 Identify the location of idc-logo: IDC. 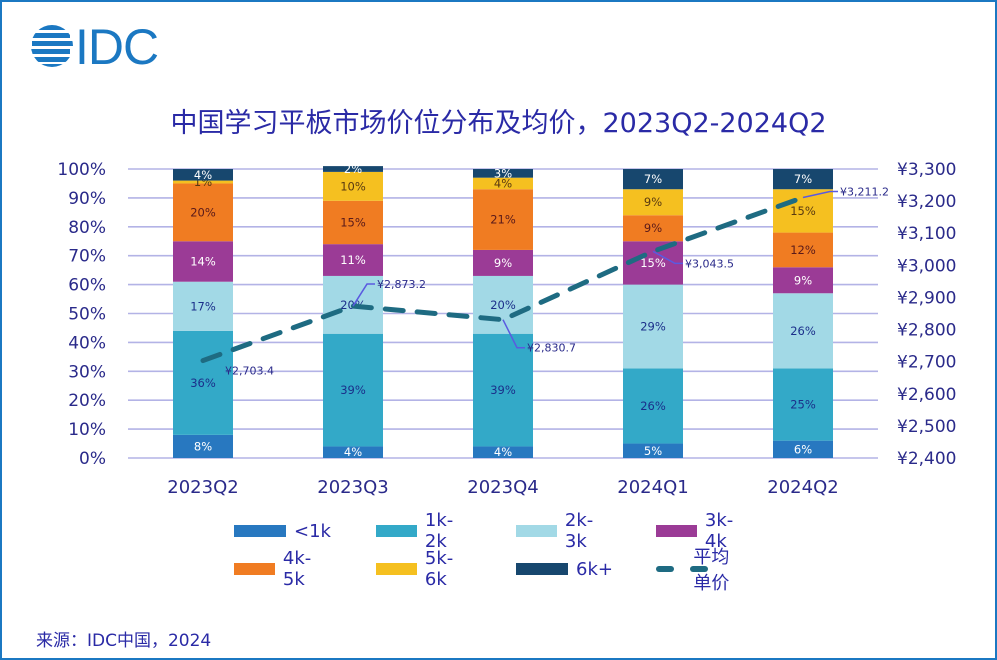
(105, 47).